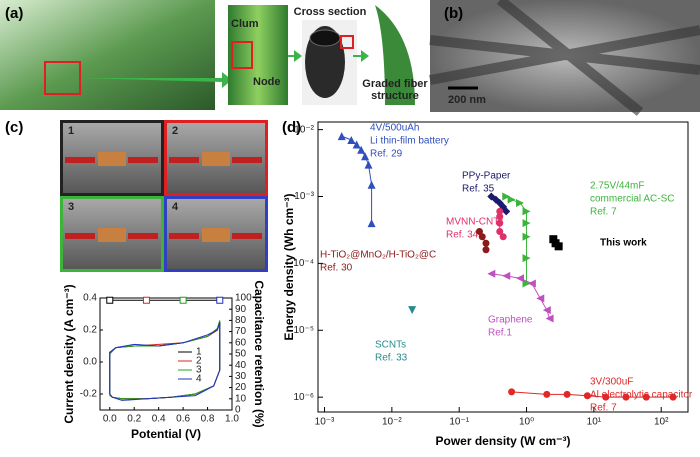 This screenshot has width=700, height=457. What do you see at coordinates (241, 387) in the screenshot?
I see `y2-tick-label: 20` at bounding box center [241, 387].